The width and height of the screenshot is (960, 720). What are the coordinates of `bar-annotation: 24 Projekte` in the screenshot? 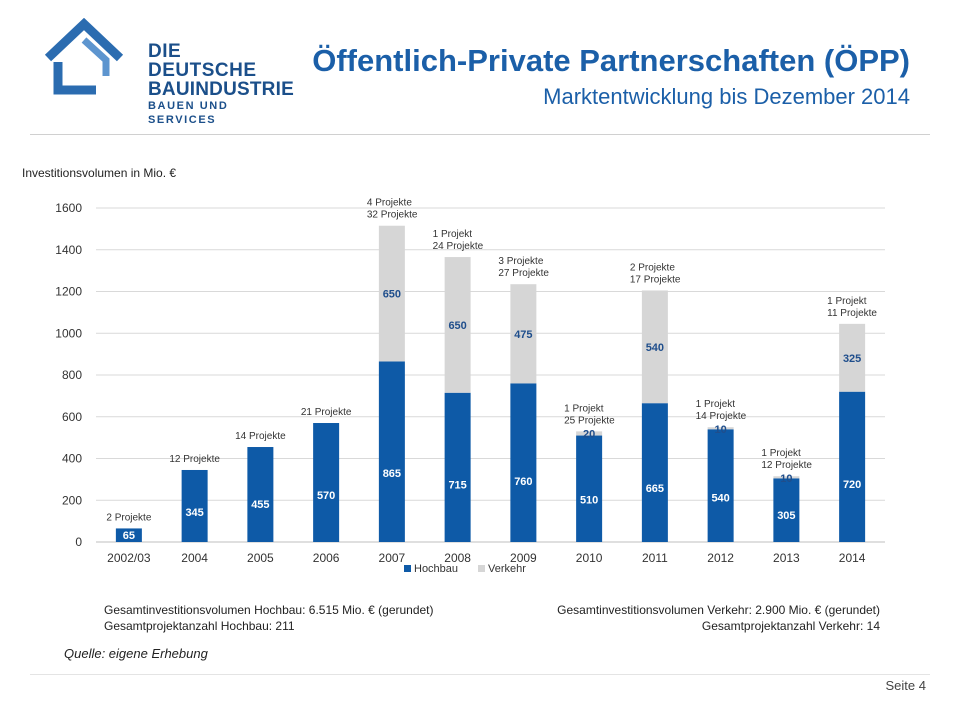 It's located at (458, 246).